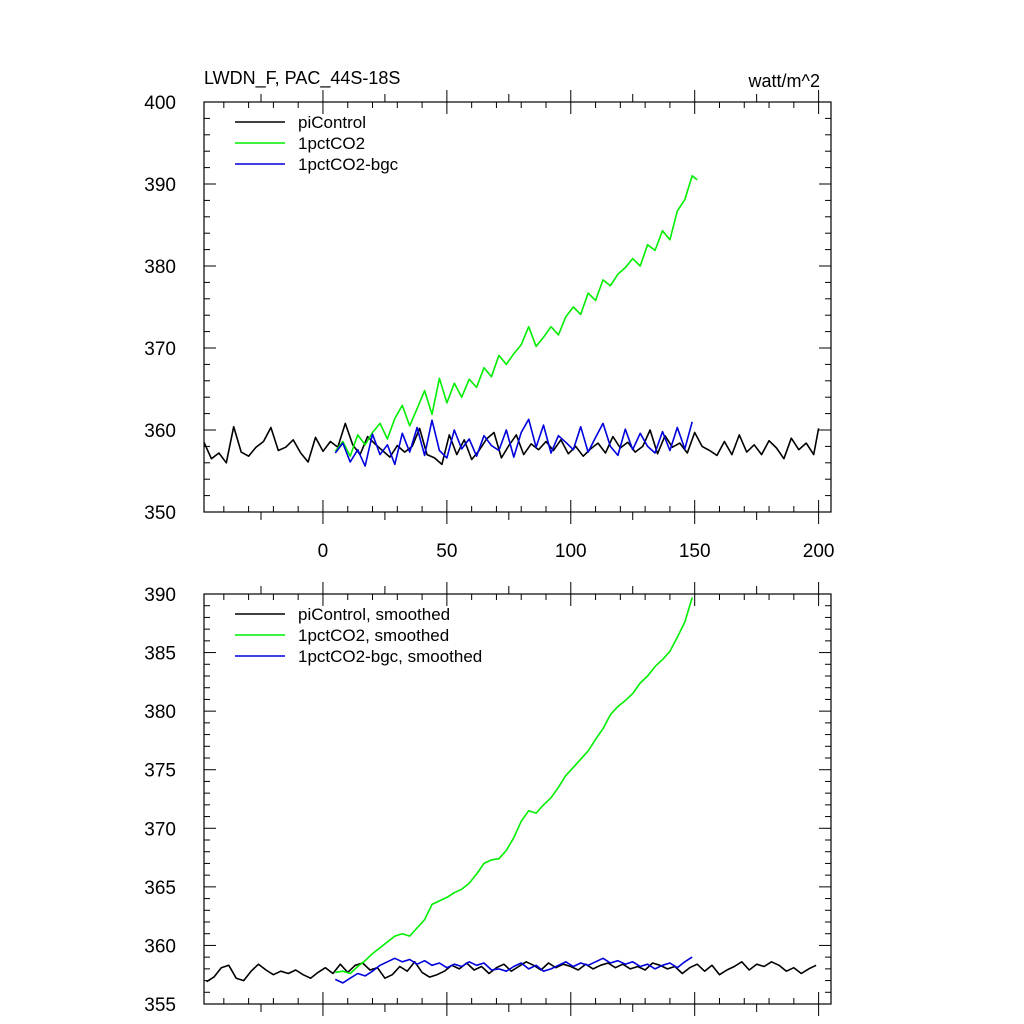  Describe the element at coordinates (160, 513) in the screenshot. I see `top-y-tick-label: 350` at that location.